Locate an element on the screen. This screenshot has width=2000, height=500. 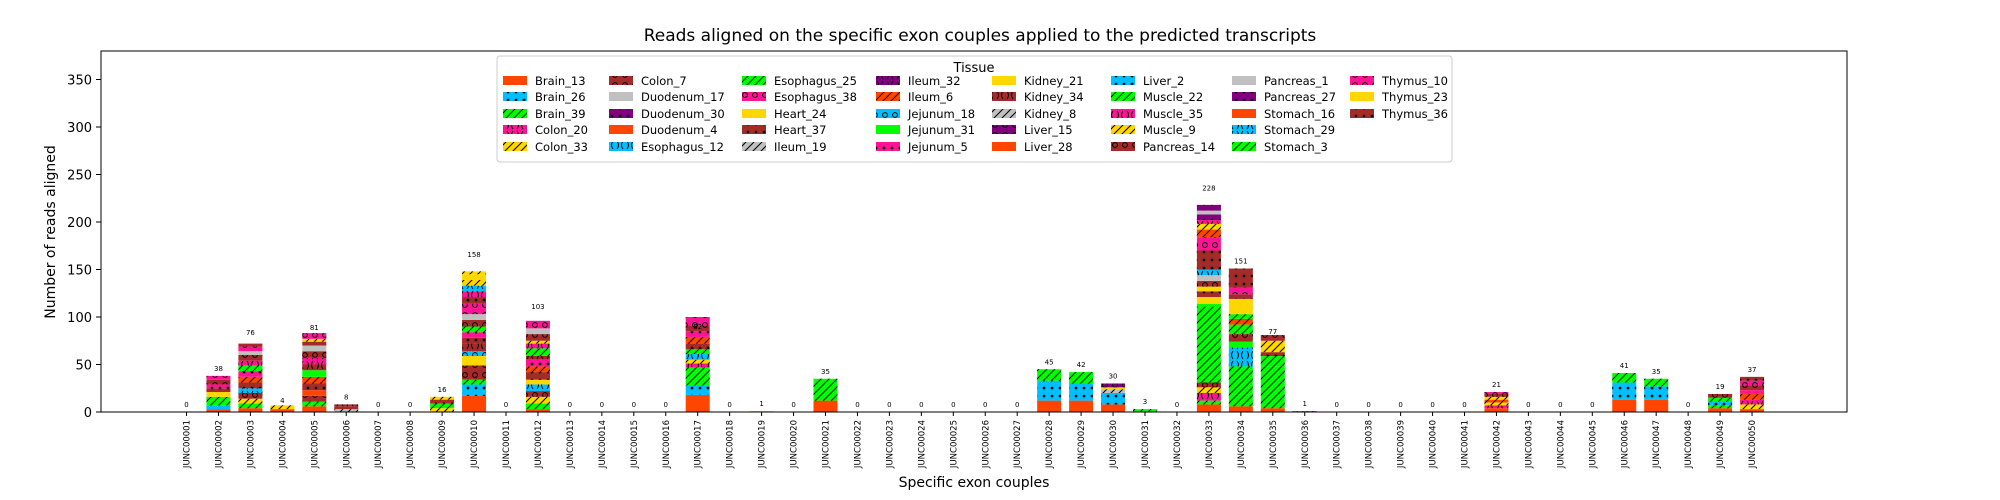
x-tick-label: JUNC00049 is located at coordinates (1721, 444).